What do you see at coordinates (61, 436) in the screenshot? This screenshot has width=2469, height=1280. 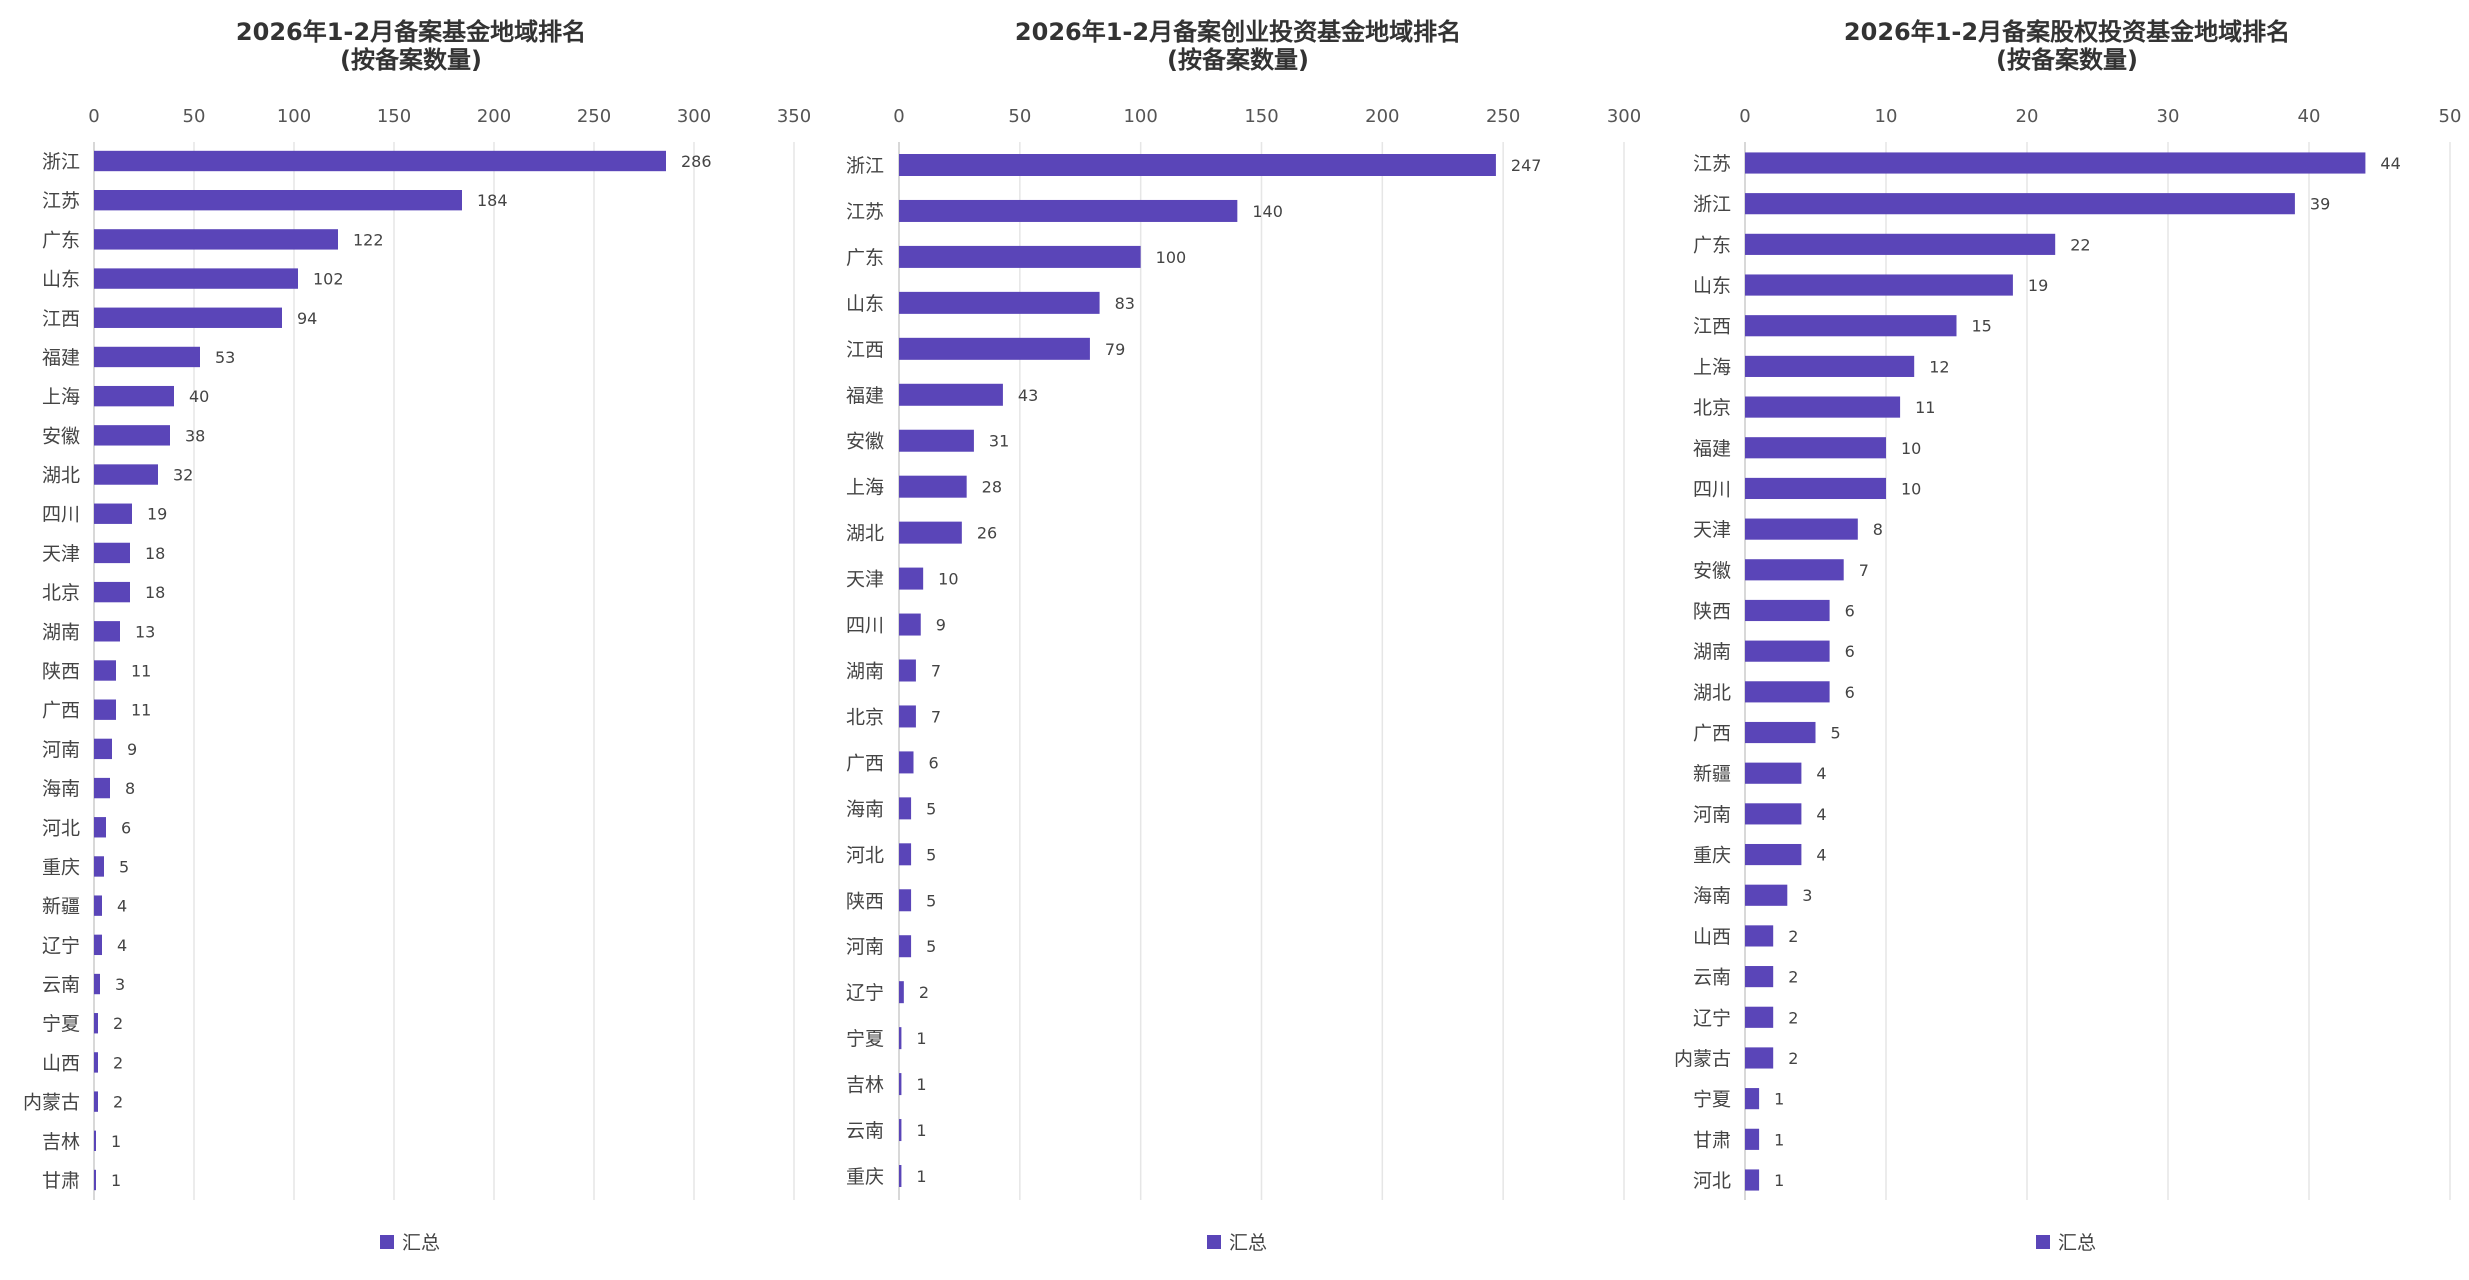 I see `category-label: 安徽` at bounding box center [61, 436].